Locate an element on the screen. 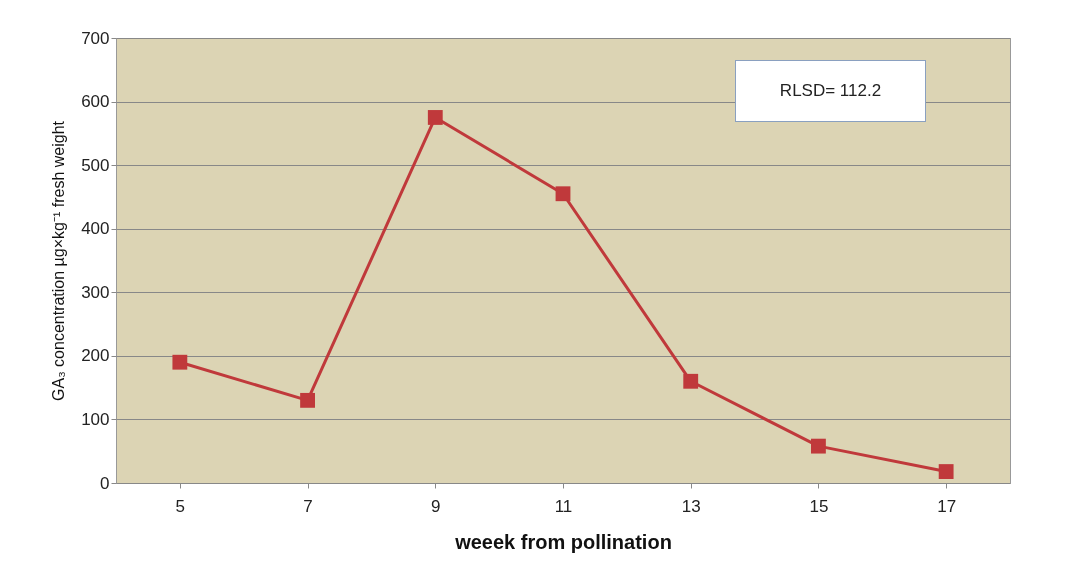 The width and height of the screenshot is (1088, 585). x-tick-label: 17 is located at coordinates (947, 506).